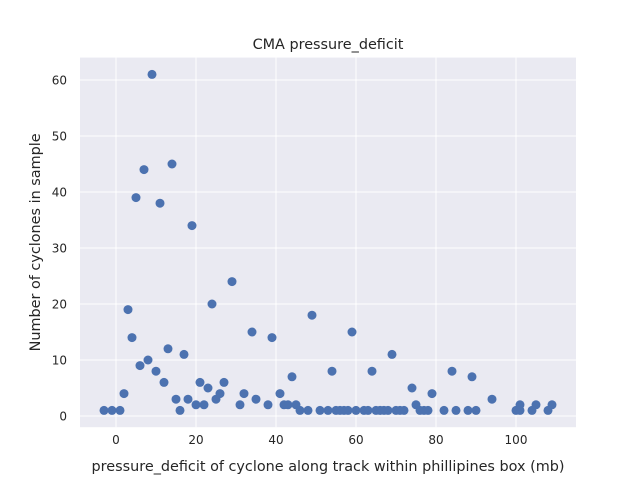 This screenshot has width=640, height=485. I want to click on y-tick-label: 50, so click(59, 136).